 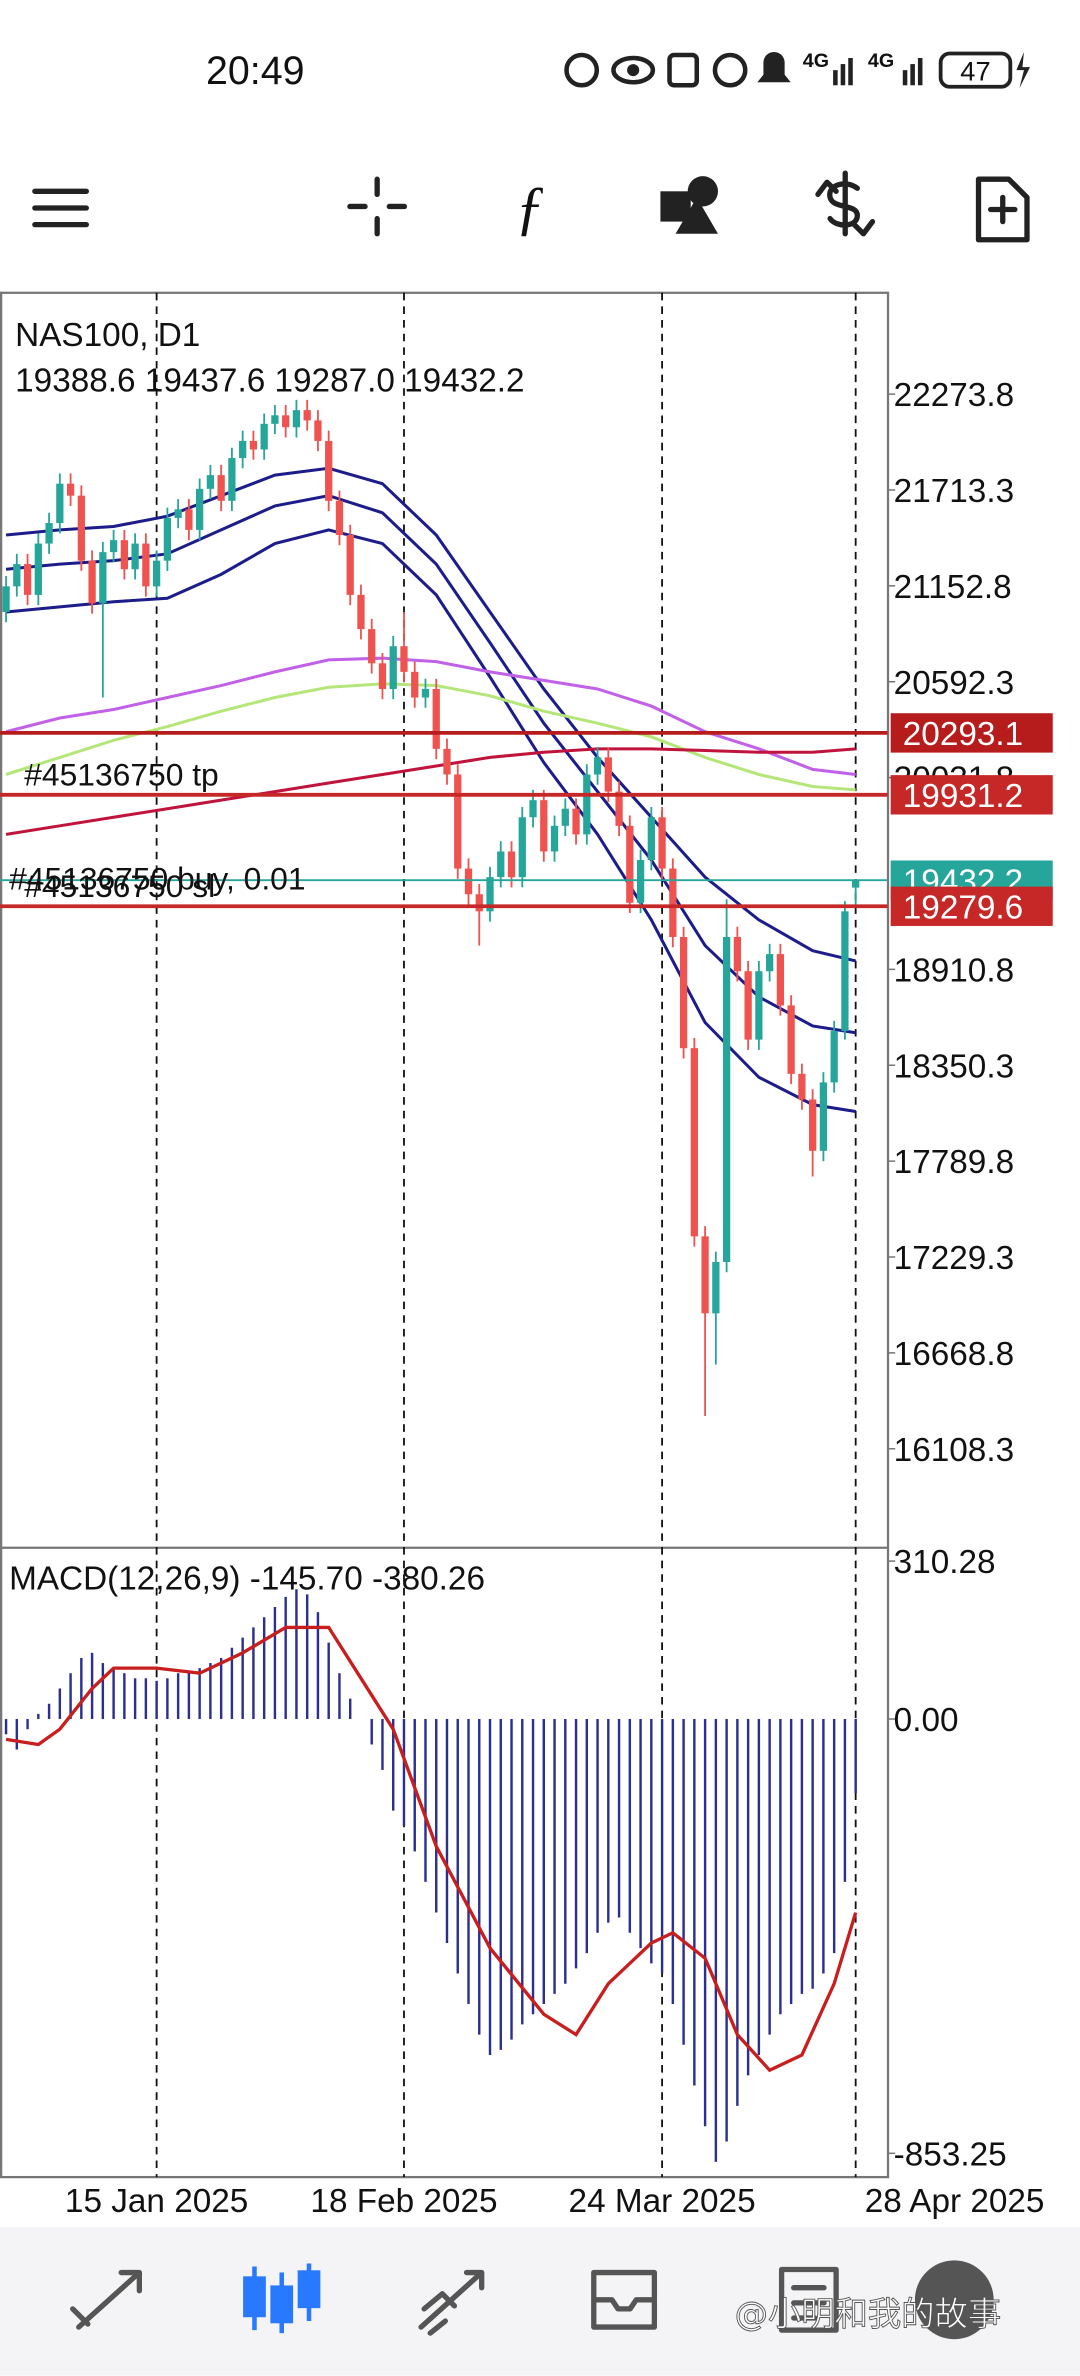 What do you see at coordinates (121, 775) in the screenshot?
I see `order-label: #45136750 tp` at bounding box center [121, 775].